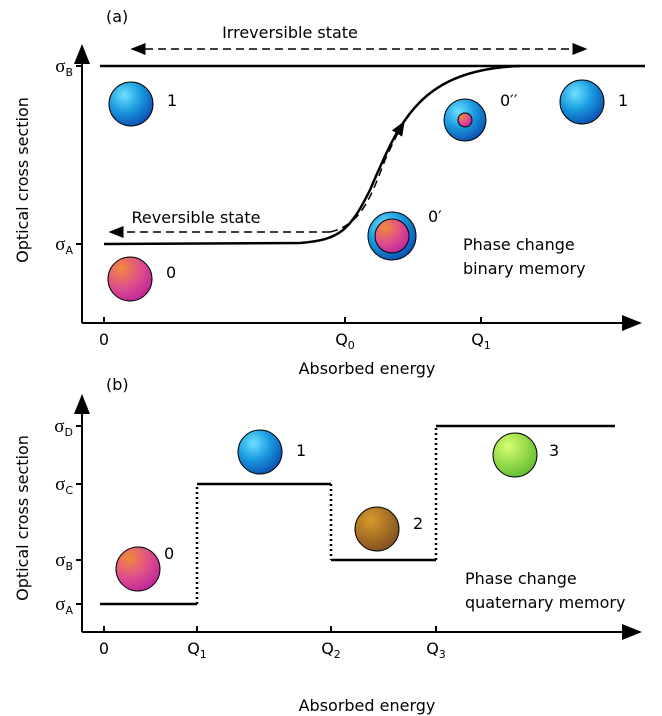  What do you see at coordinates (418, 523) in the screenshot?
I see `state-label: 2` at bounding box center [418, 523].